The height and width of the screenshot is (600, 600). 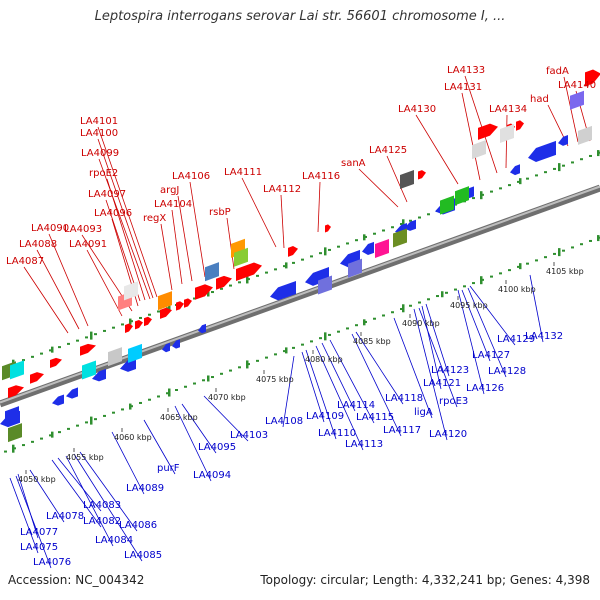 What do you see at coordinates (507, 371) in the screenshot?
I see `reverse-label: LA4128` at bounding box center [507, 371].